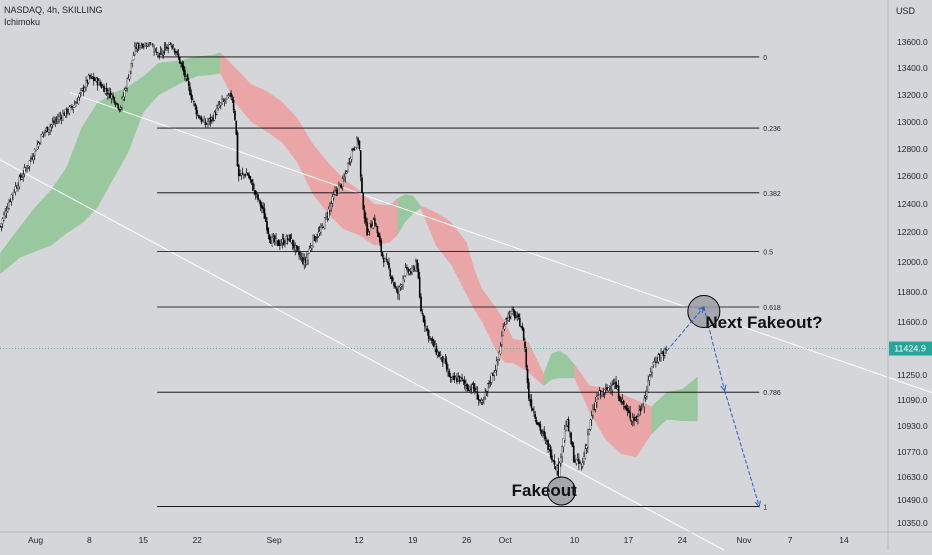  What do you see at coordinates (482, 295) in the screenshot?
I see `cloud-bearish` at bounding box center [482, 295].